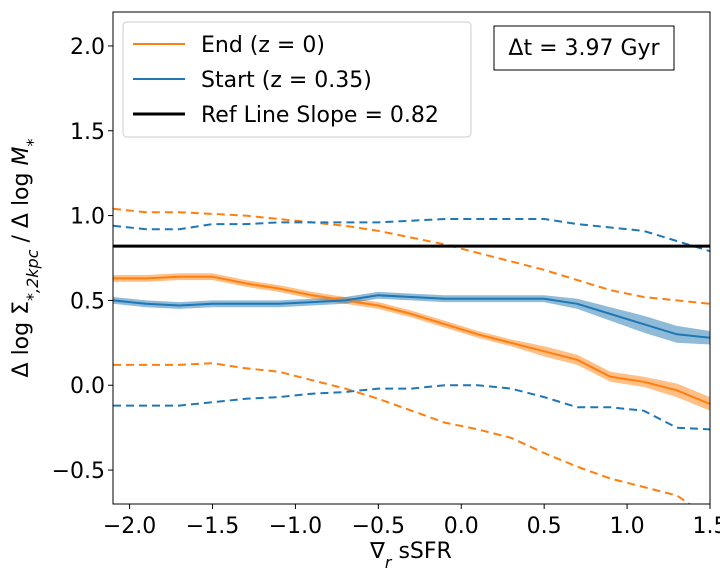 The height and width of the screenshot is (576, 720). Describe the element at coordinates (212, 526) in the screenshot. I see `x-tick-label: −1.5` at that location.